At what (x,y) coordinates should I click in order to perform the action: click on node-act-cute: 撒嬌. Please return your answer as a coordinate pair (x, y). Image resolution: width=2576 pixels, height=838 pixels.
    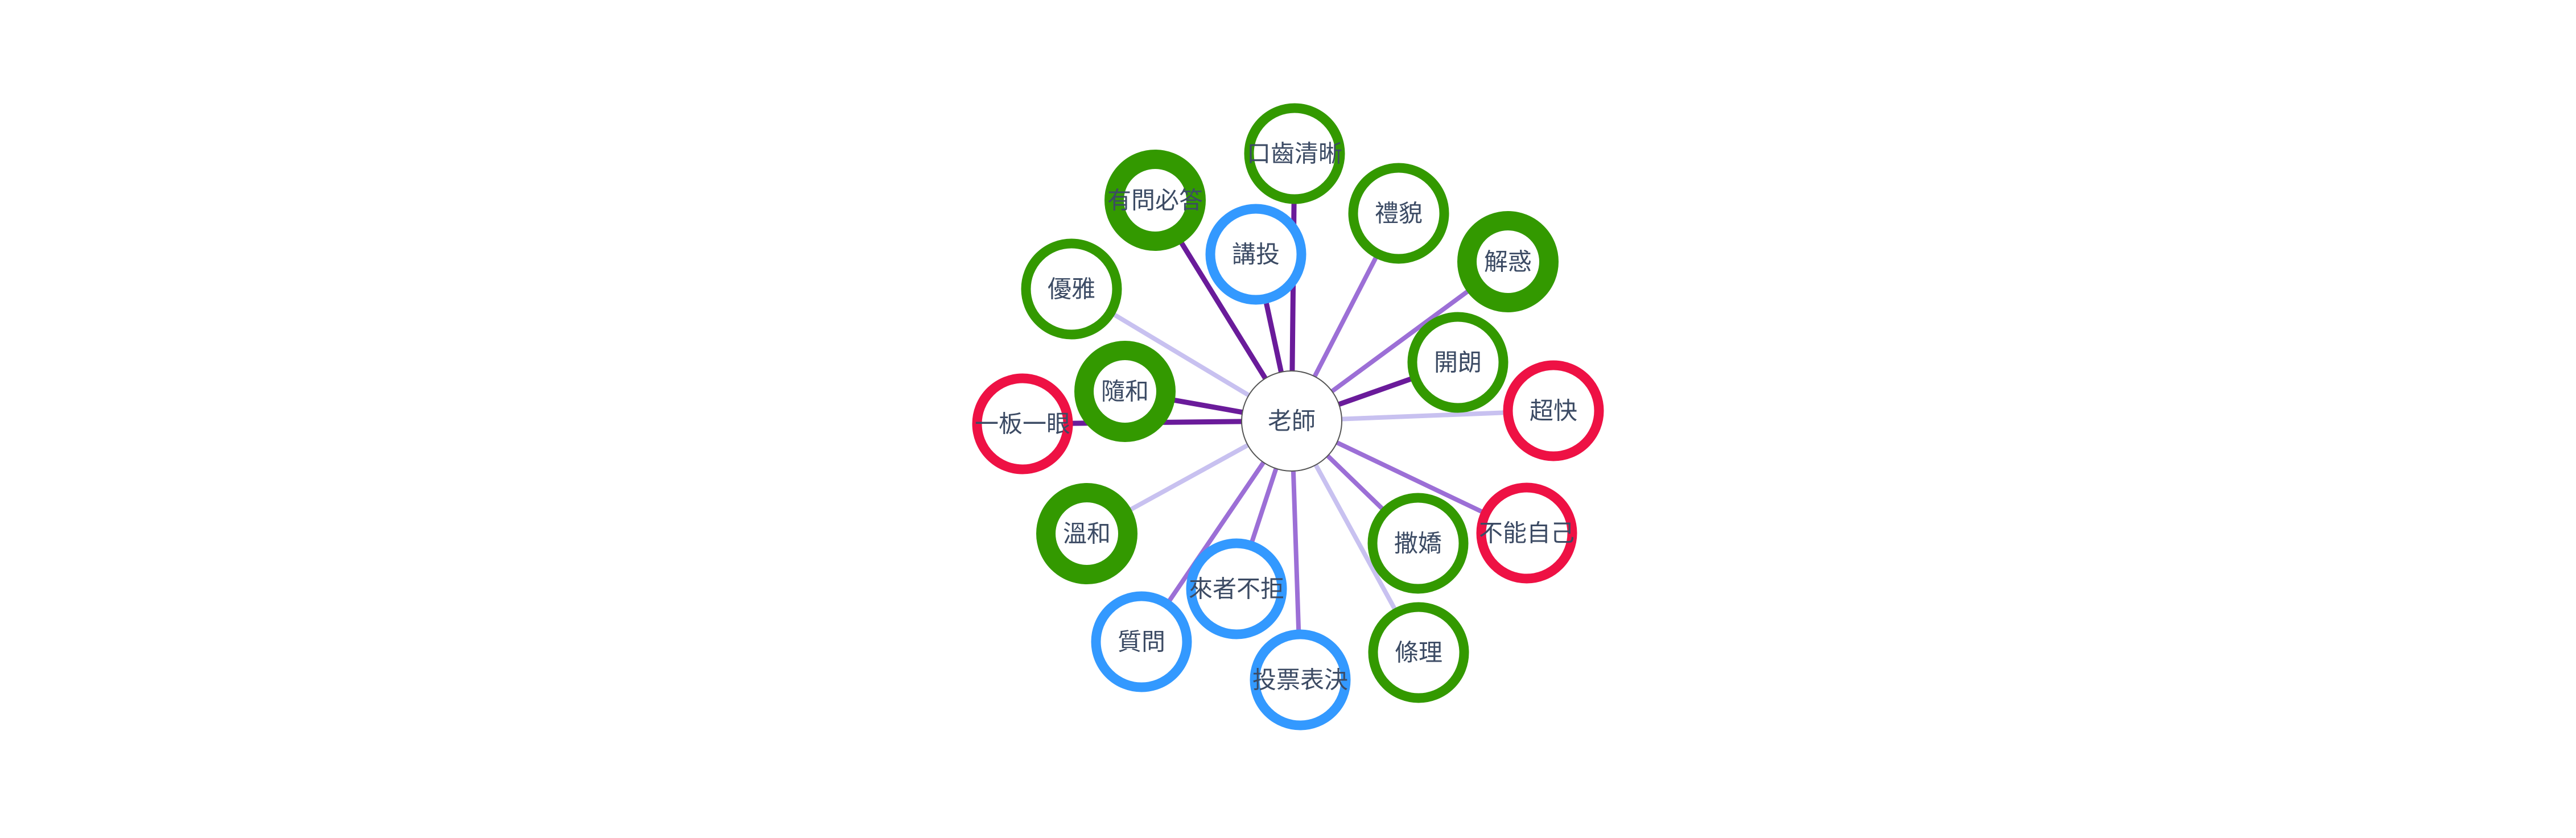
    Looking at the image, I should click on (1418, 543).